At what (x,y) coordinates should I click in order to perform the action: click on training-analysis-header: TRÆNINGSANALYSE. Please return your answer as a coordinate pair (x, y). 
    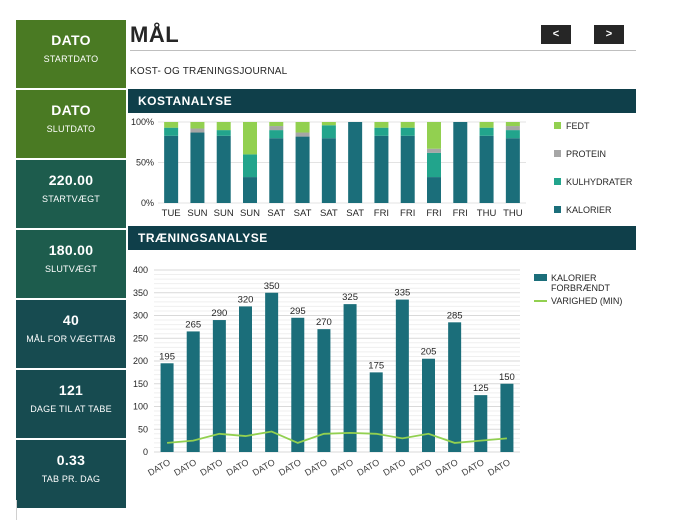
    Looking at the image, I should click on (382, 238).